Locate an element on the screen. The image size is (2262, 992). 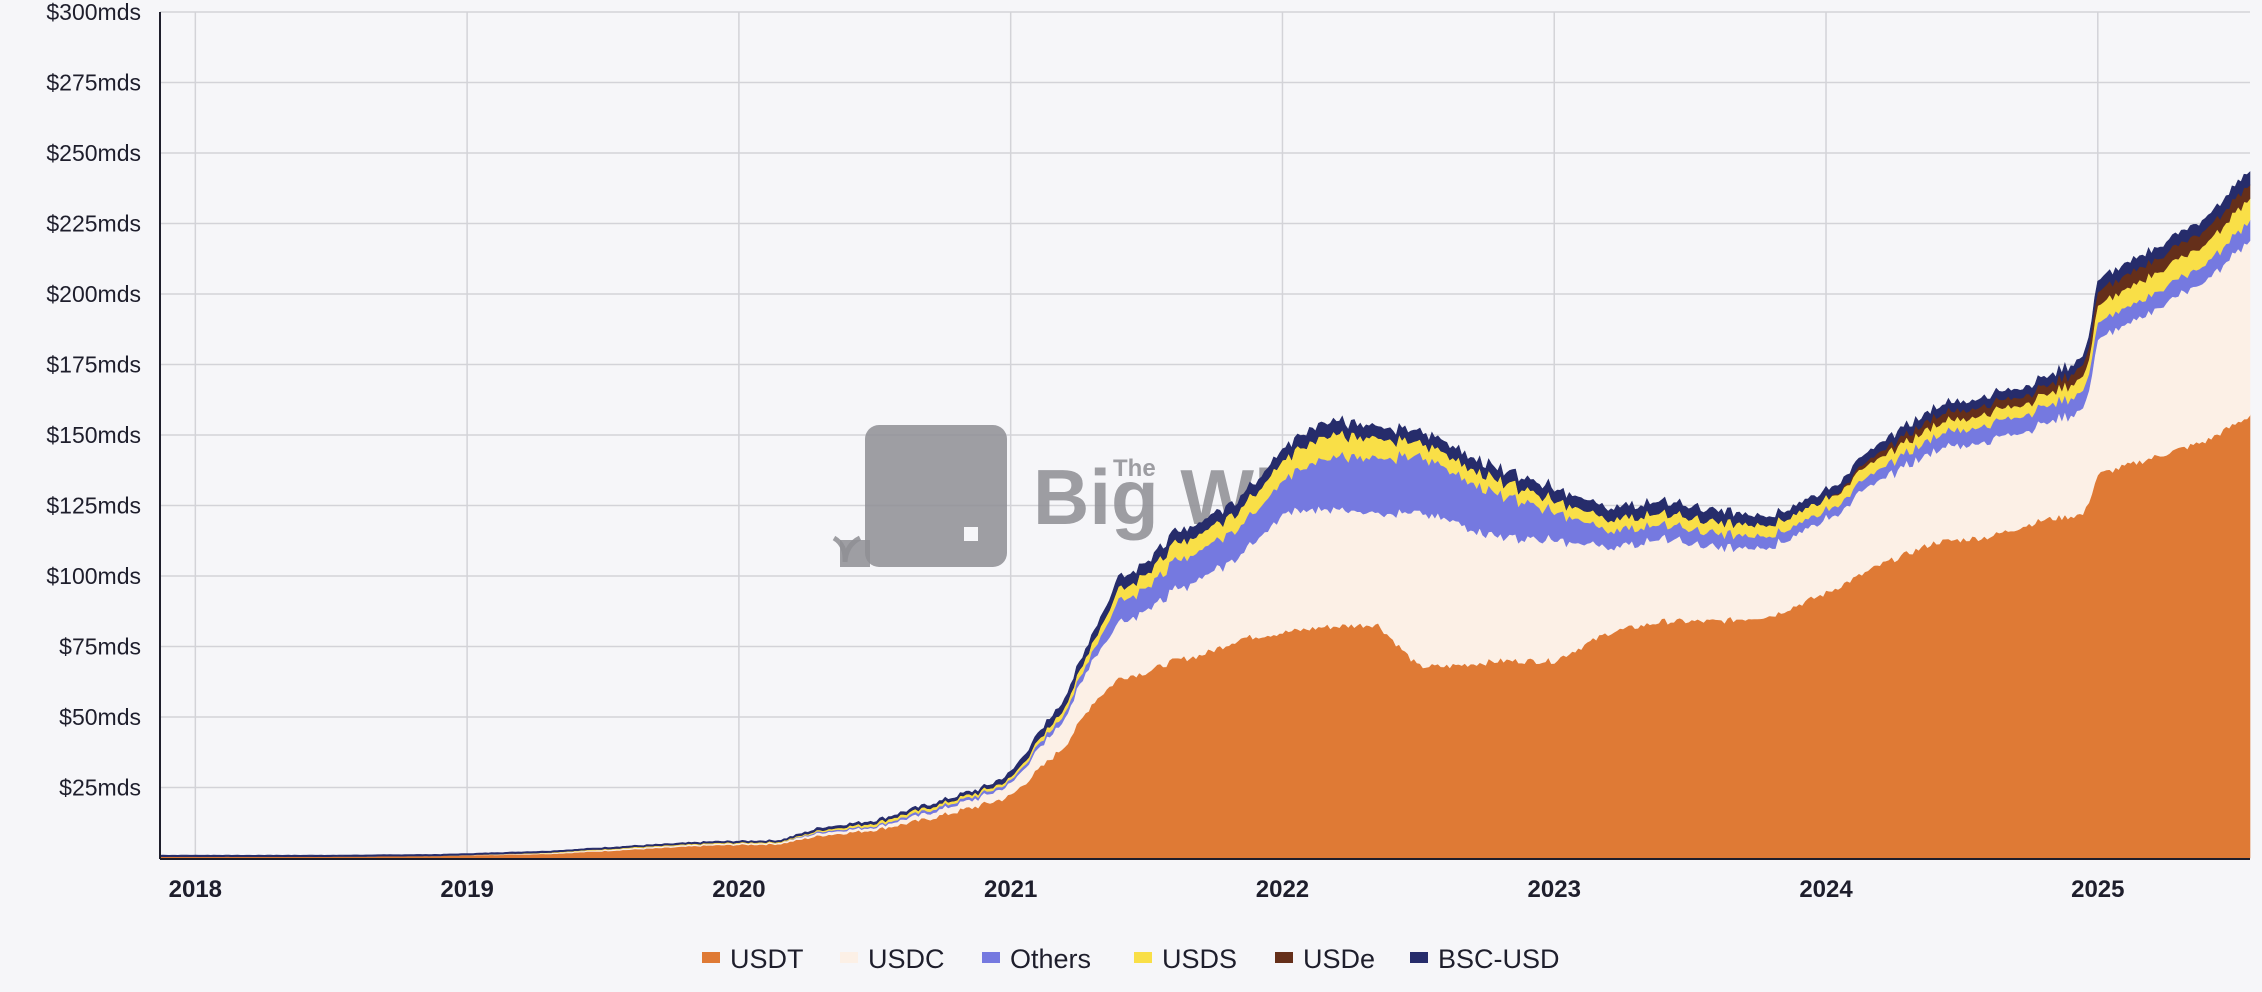
y-tick-label: $100mds is located at coordinates (93, 576).